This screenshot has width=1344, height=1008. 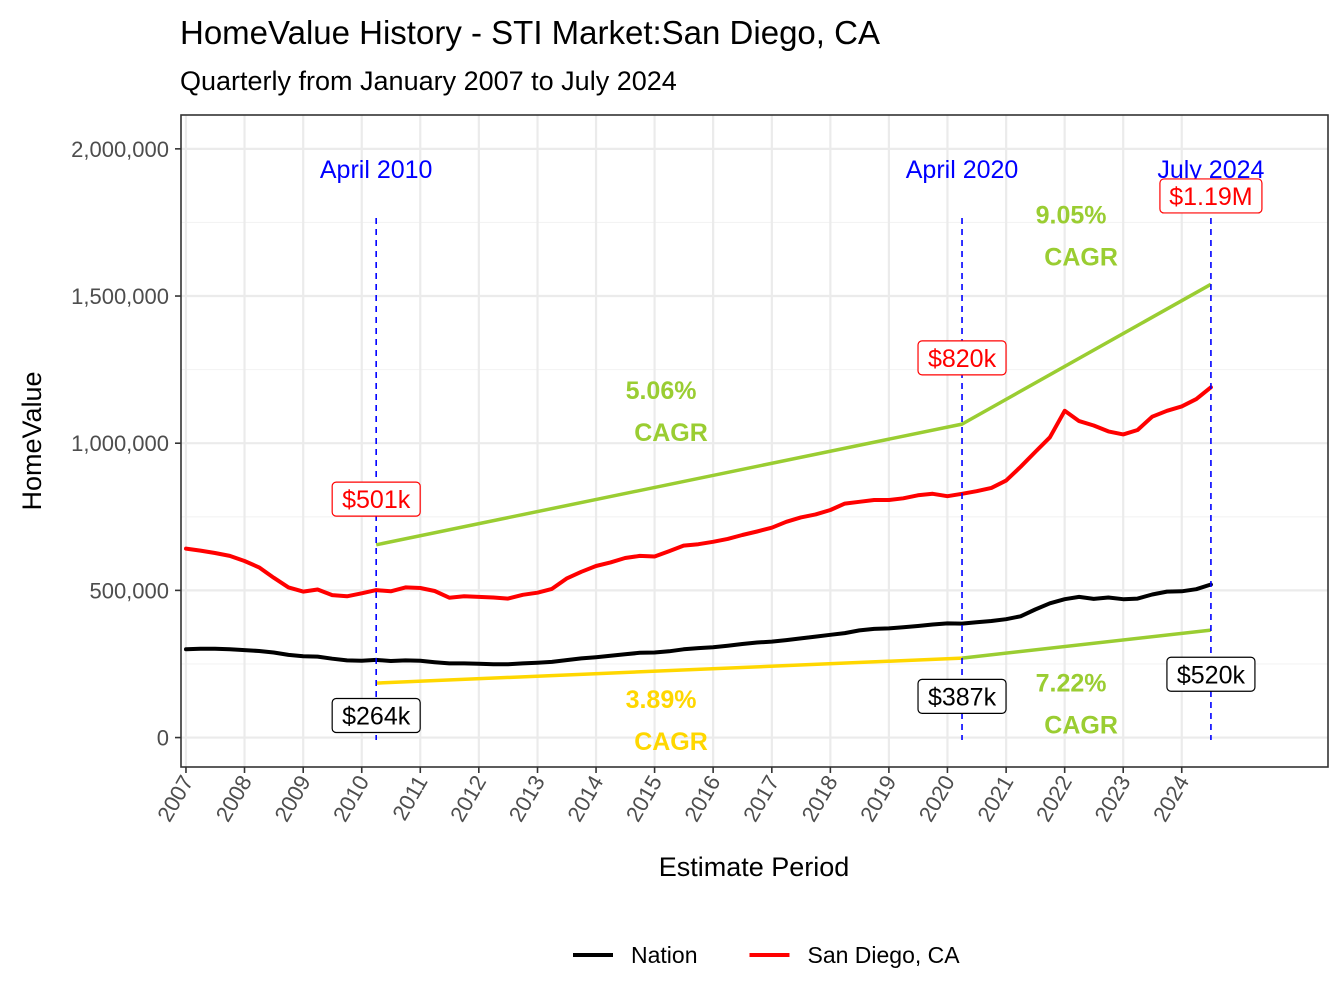 What do you see at coordinates (937, 798) in the screenshot?
I see `x-tick-label: 2020` at bounding box center [937, 798].